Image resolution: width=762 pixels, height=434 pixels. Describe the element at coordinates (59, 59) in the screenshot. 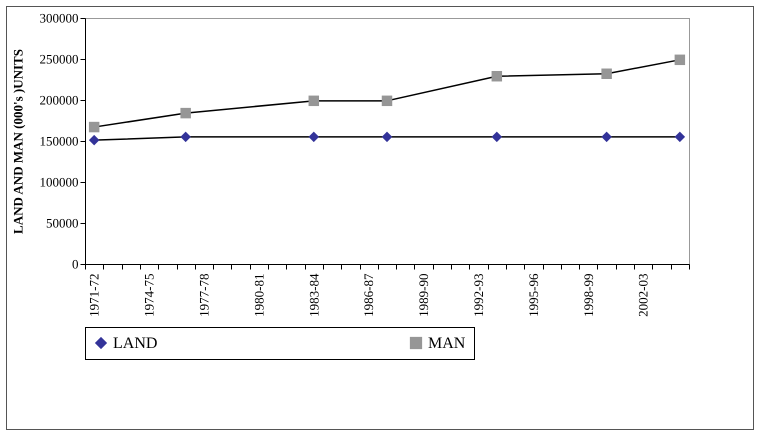

I see `y-tick-label: 250000` at that location.